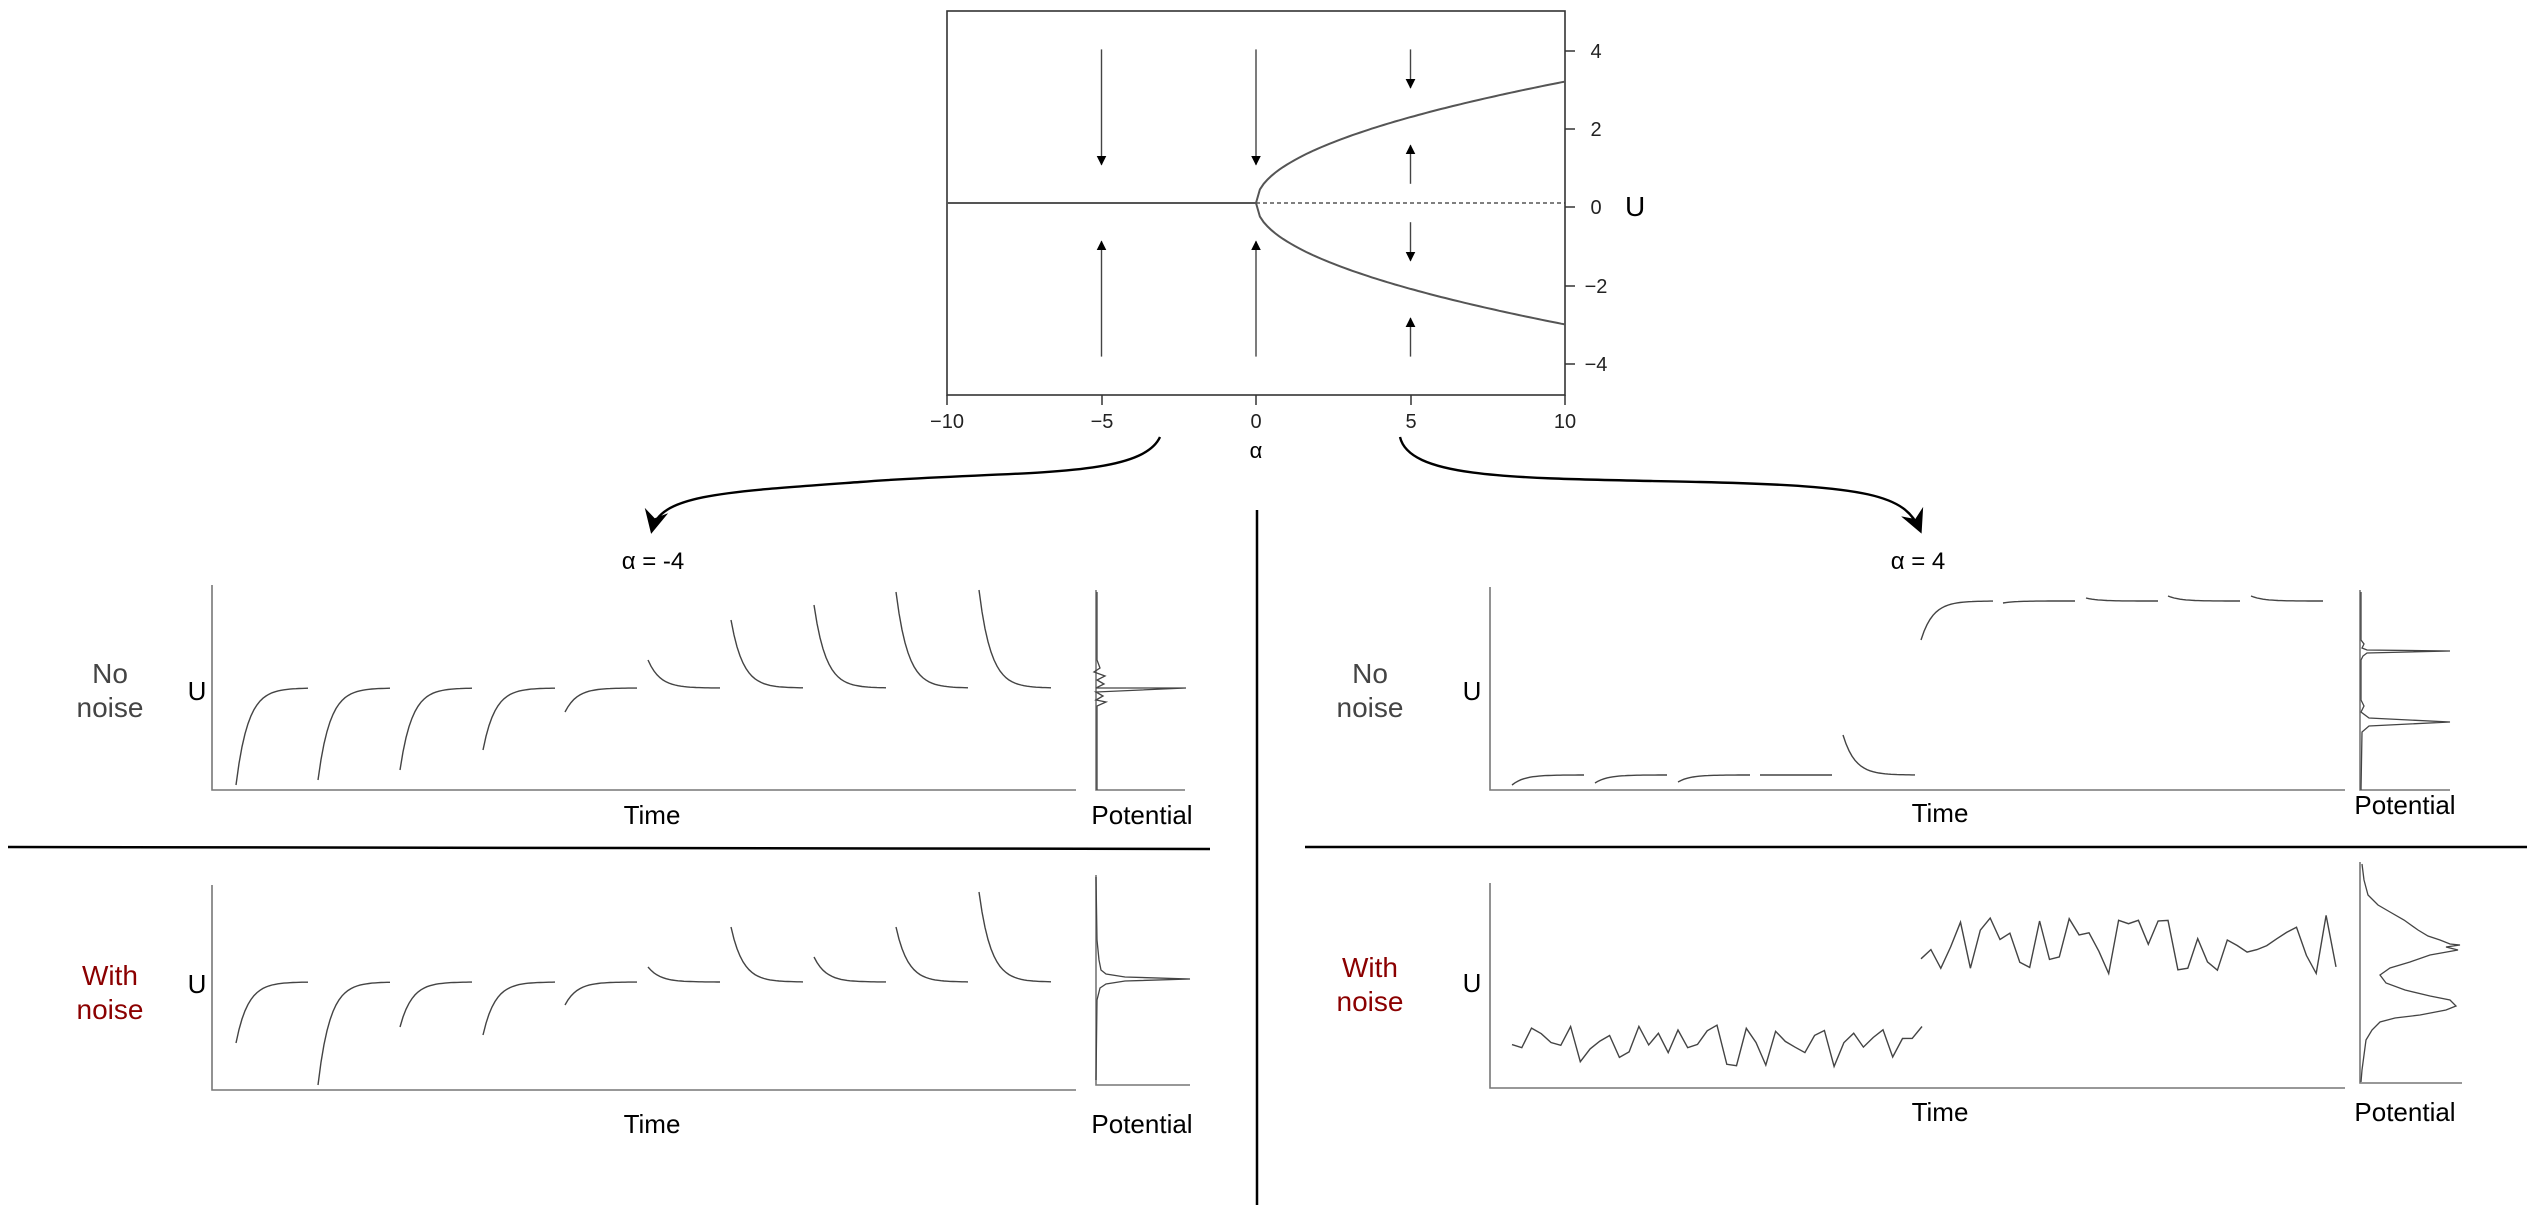  I want to click on y-tick-label: −2, so click(1596, 287).